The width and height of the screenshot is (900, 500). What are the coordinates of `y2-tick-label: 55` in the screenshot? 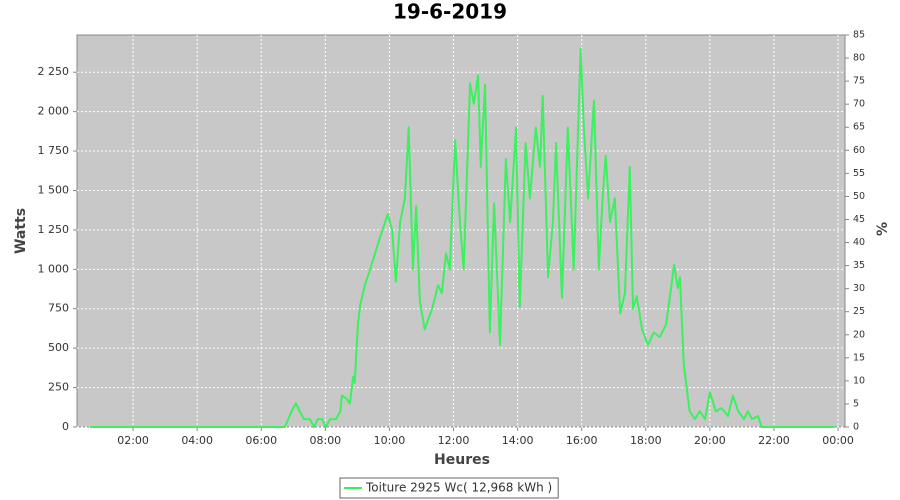 It's located at (859, 173).